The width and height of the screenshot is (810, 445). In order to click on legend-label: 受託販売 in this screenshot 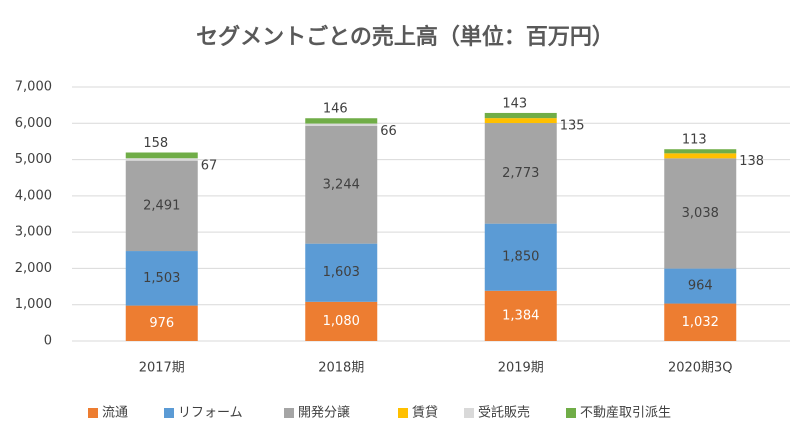, I will do `click(504, 413)`.